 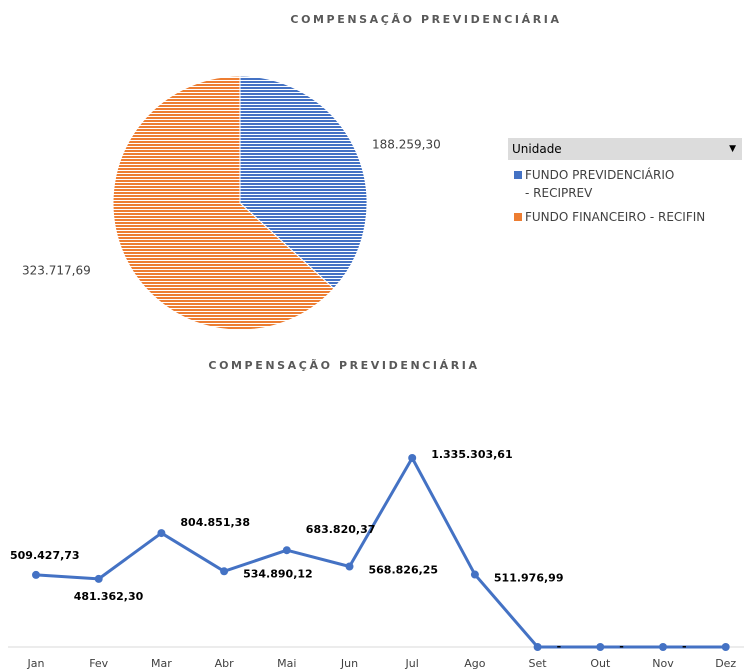 What do you see at coordinates (286, 663) in the screenshot?
I see `x-tick-label: Mai` at bounding box center [286, 663].